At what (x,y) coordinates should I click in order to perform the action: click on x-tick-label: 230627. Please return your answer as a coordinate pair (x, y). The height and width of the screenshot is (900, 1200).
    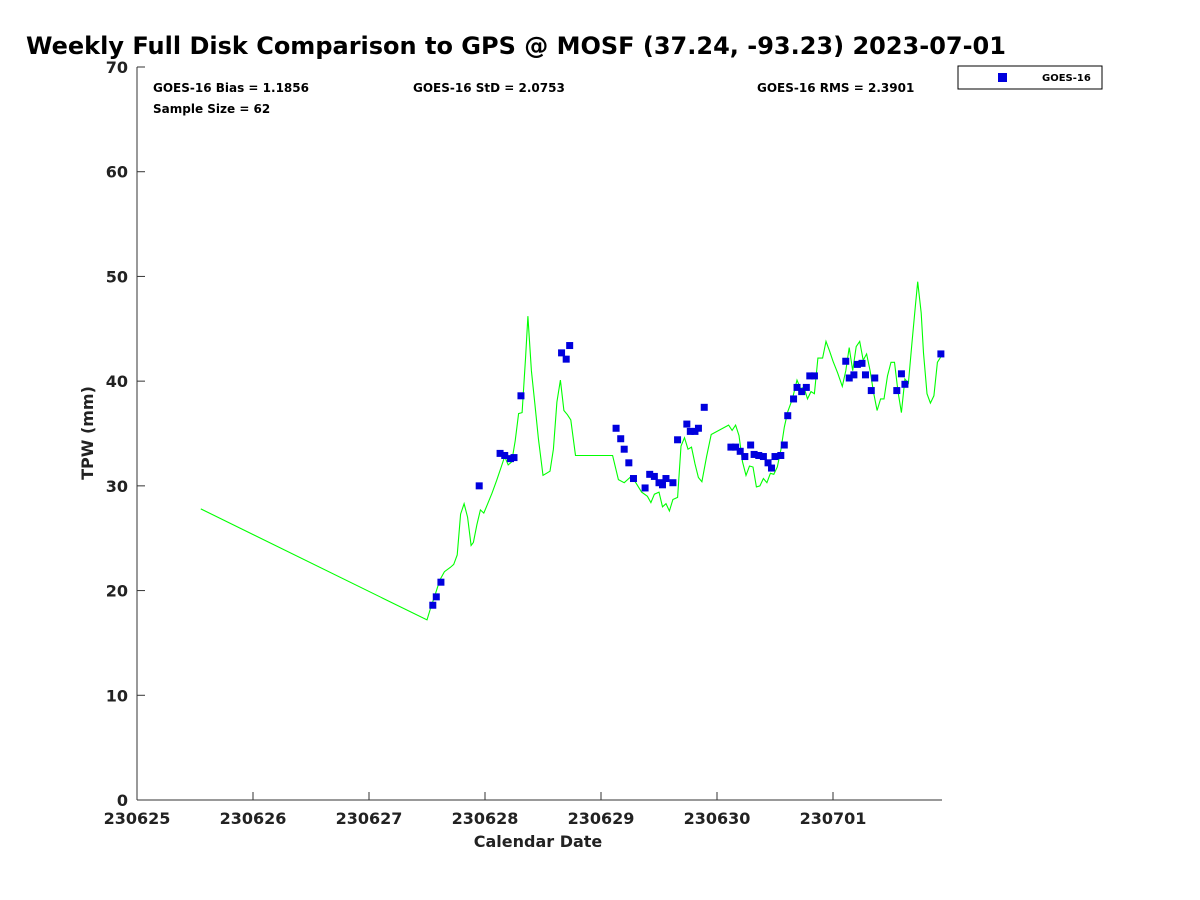
    Looking at the image, I should click on (369, 818).